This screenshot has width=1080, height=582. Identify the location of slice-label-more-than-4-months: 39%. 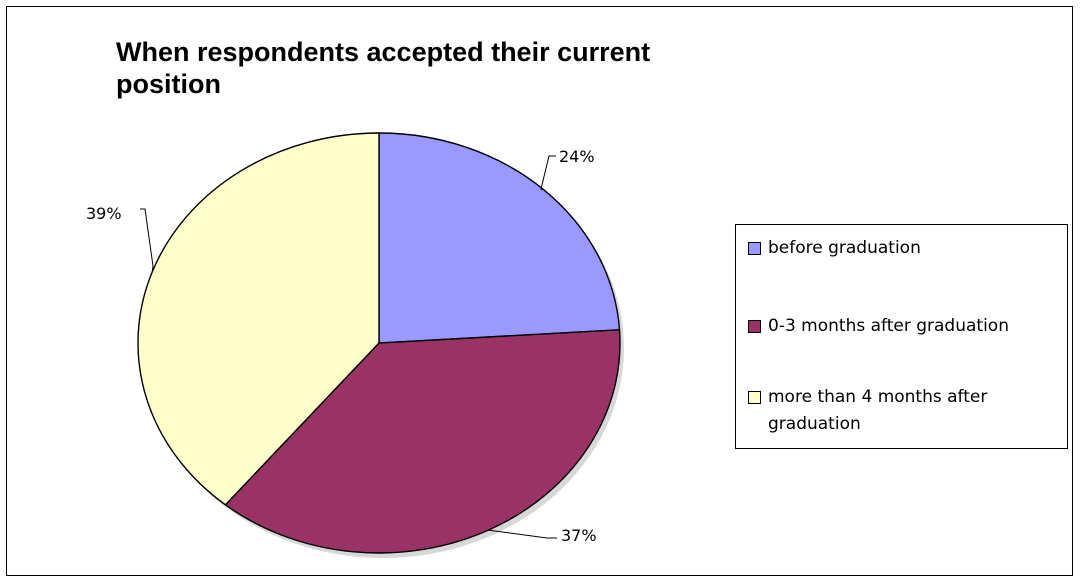
(104, 213).